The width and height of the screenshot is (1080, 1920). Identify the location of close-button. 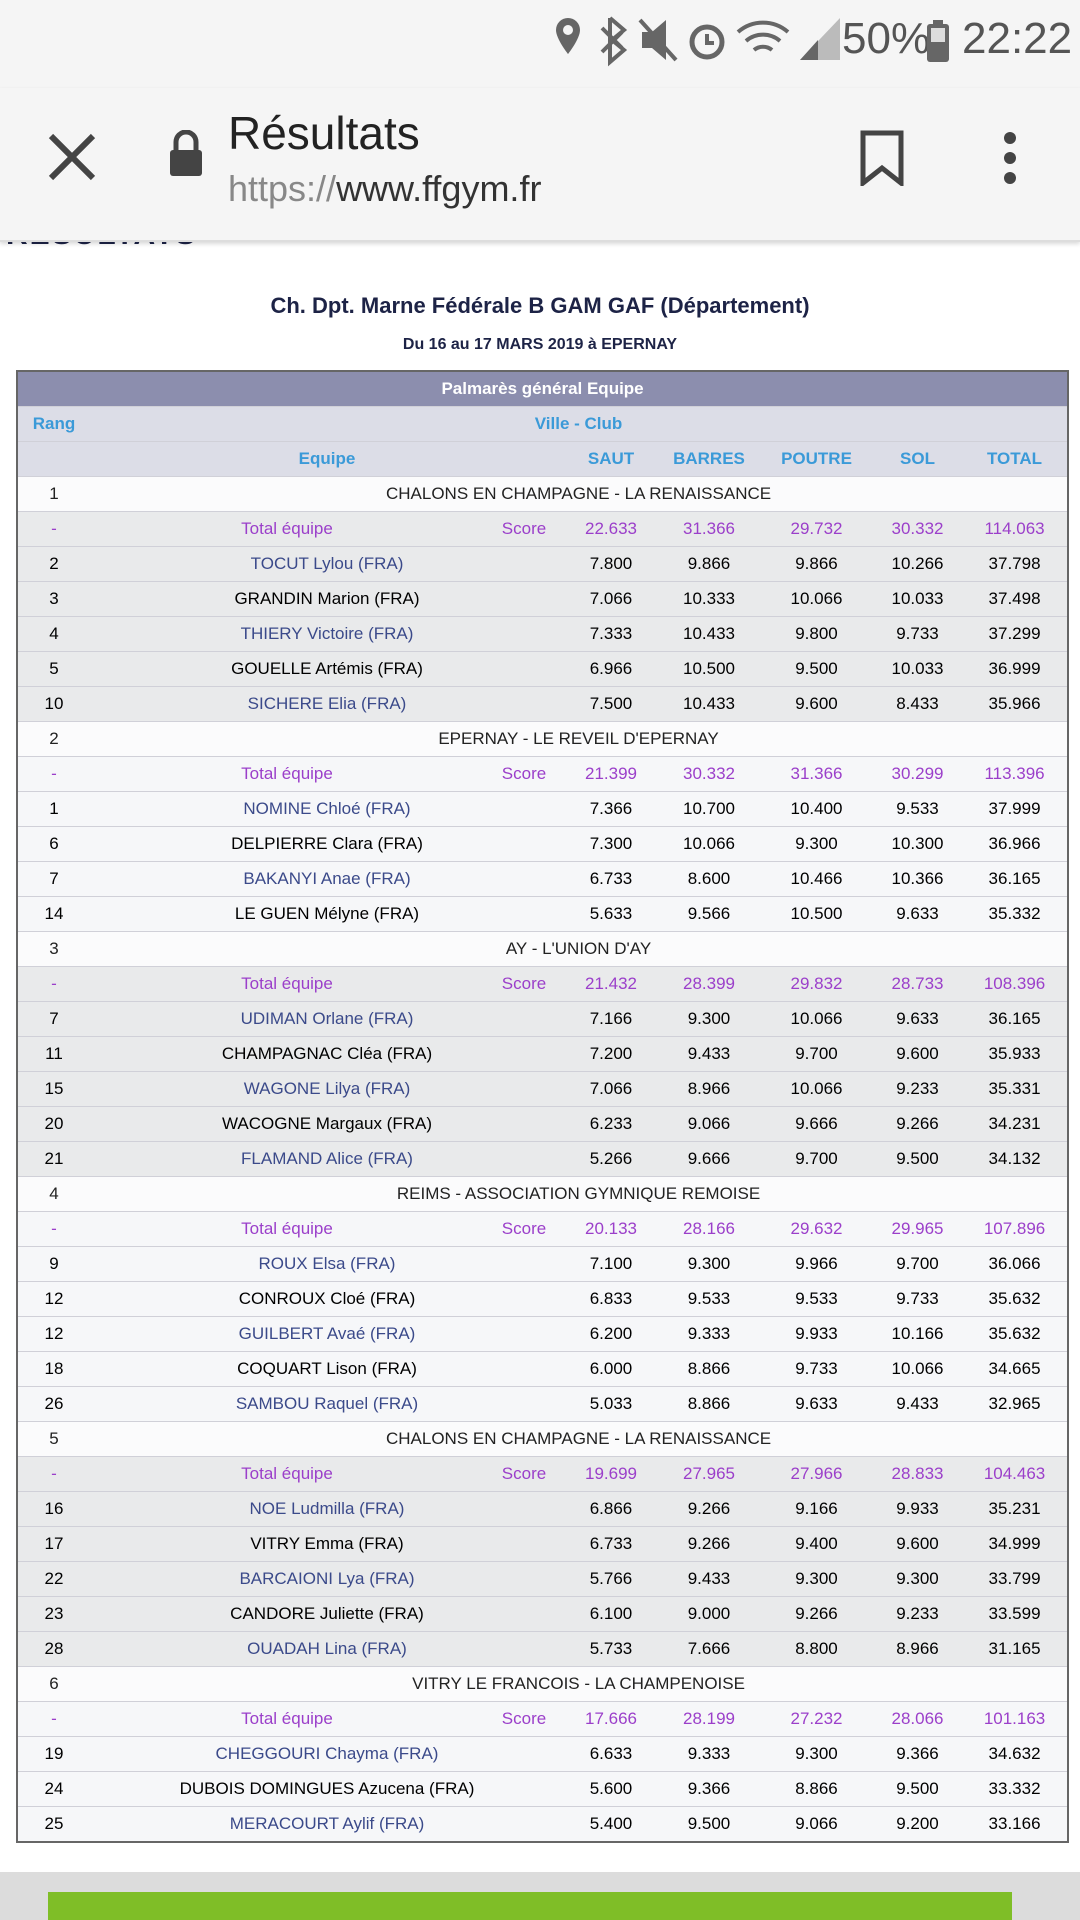
(72, 157).